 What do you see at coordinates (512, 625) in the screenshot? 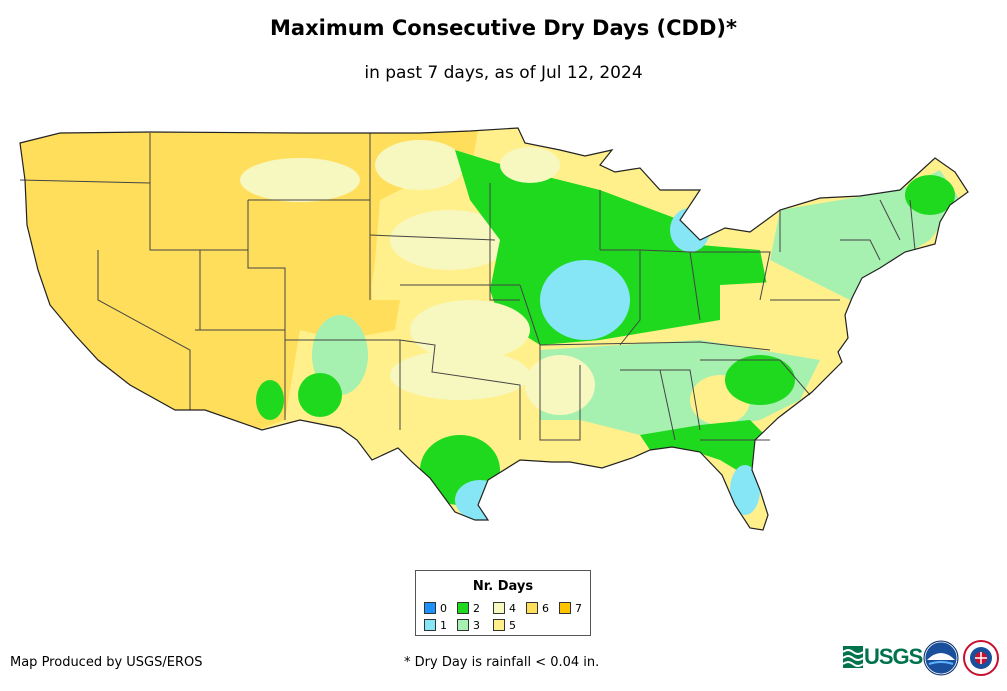
I see `legend-label: 5` at bounding box center [512, 625].